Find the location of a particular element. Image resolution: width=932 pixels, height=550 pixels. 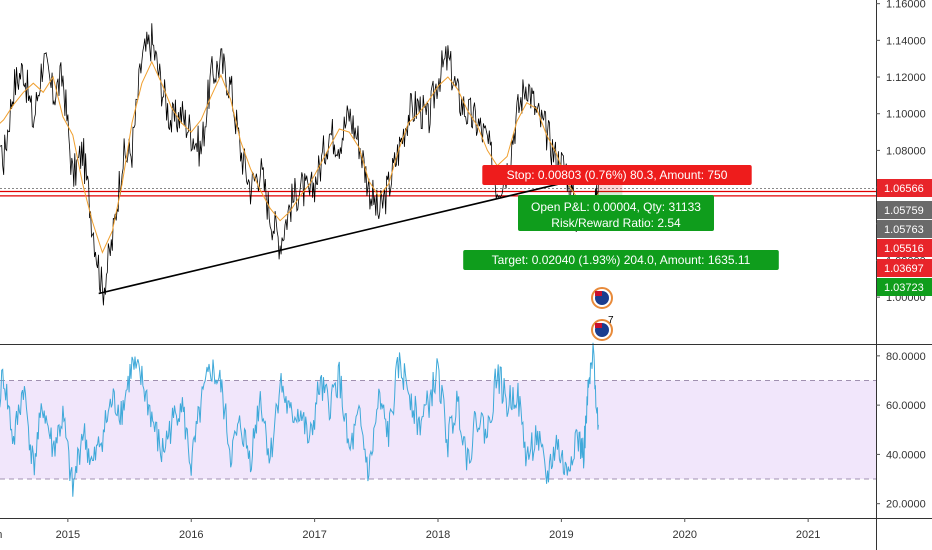

price-badge-label: 1.03697 is located at coordinates (904, 269).